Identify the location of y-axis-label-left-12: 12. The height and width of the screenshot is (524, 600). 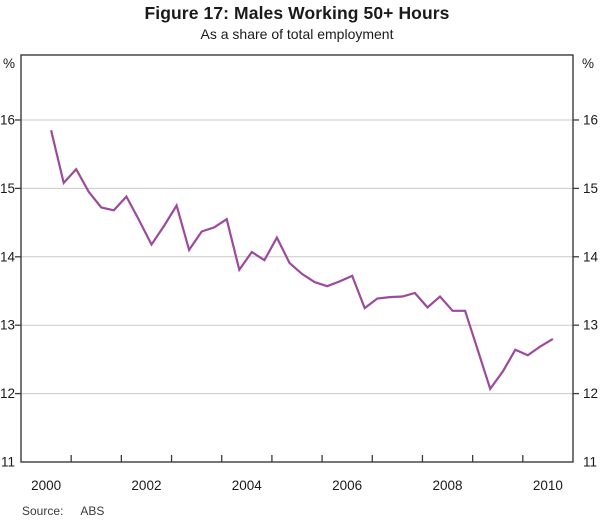
(7, 393).